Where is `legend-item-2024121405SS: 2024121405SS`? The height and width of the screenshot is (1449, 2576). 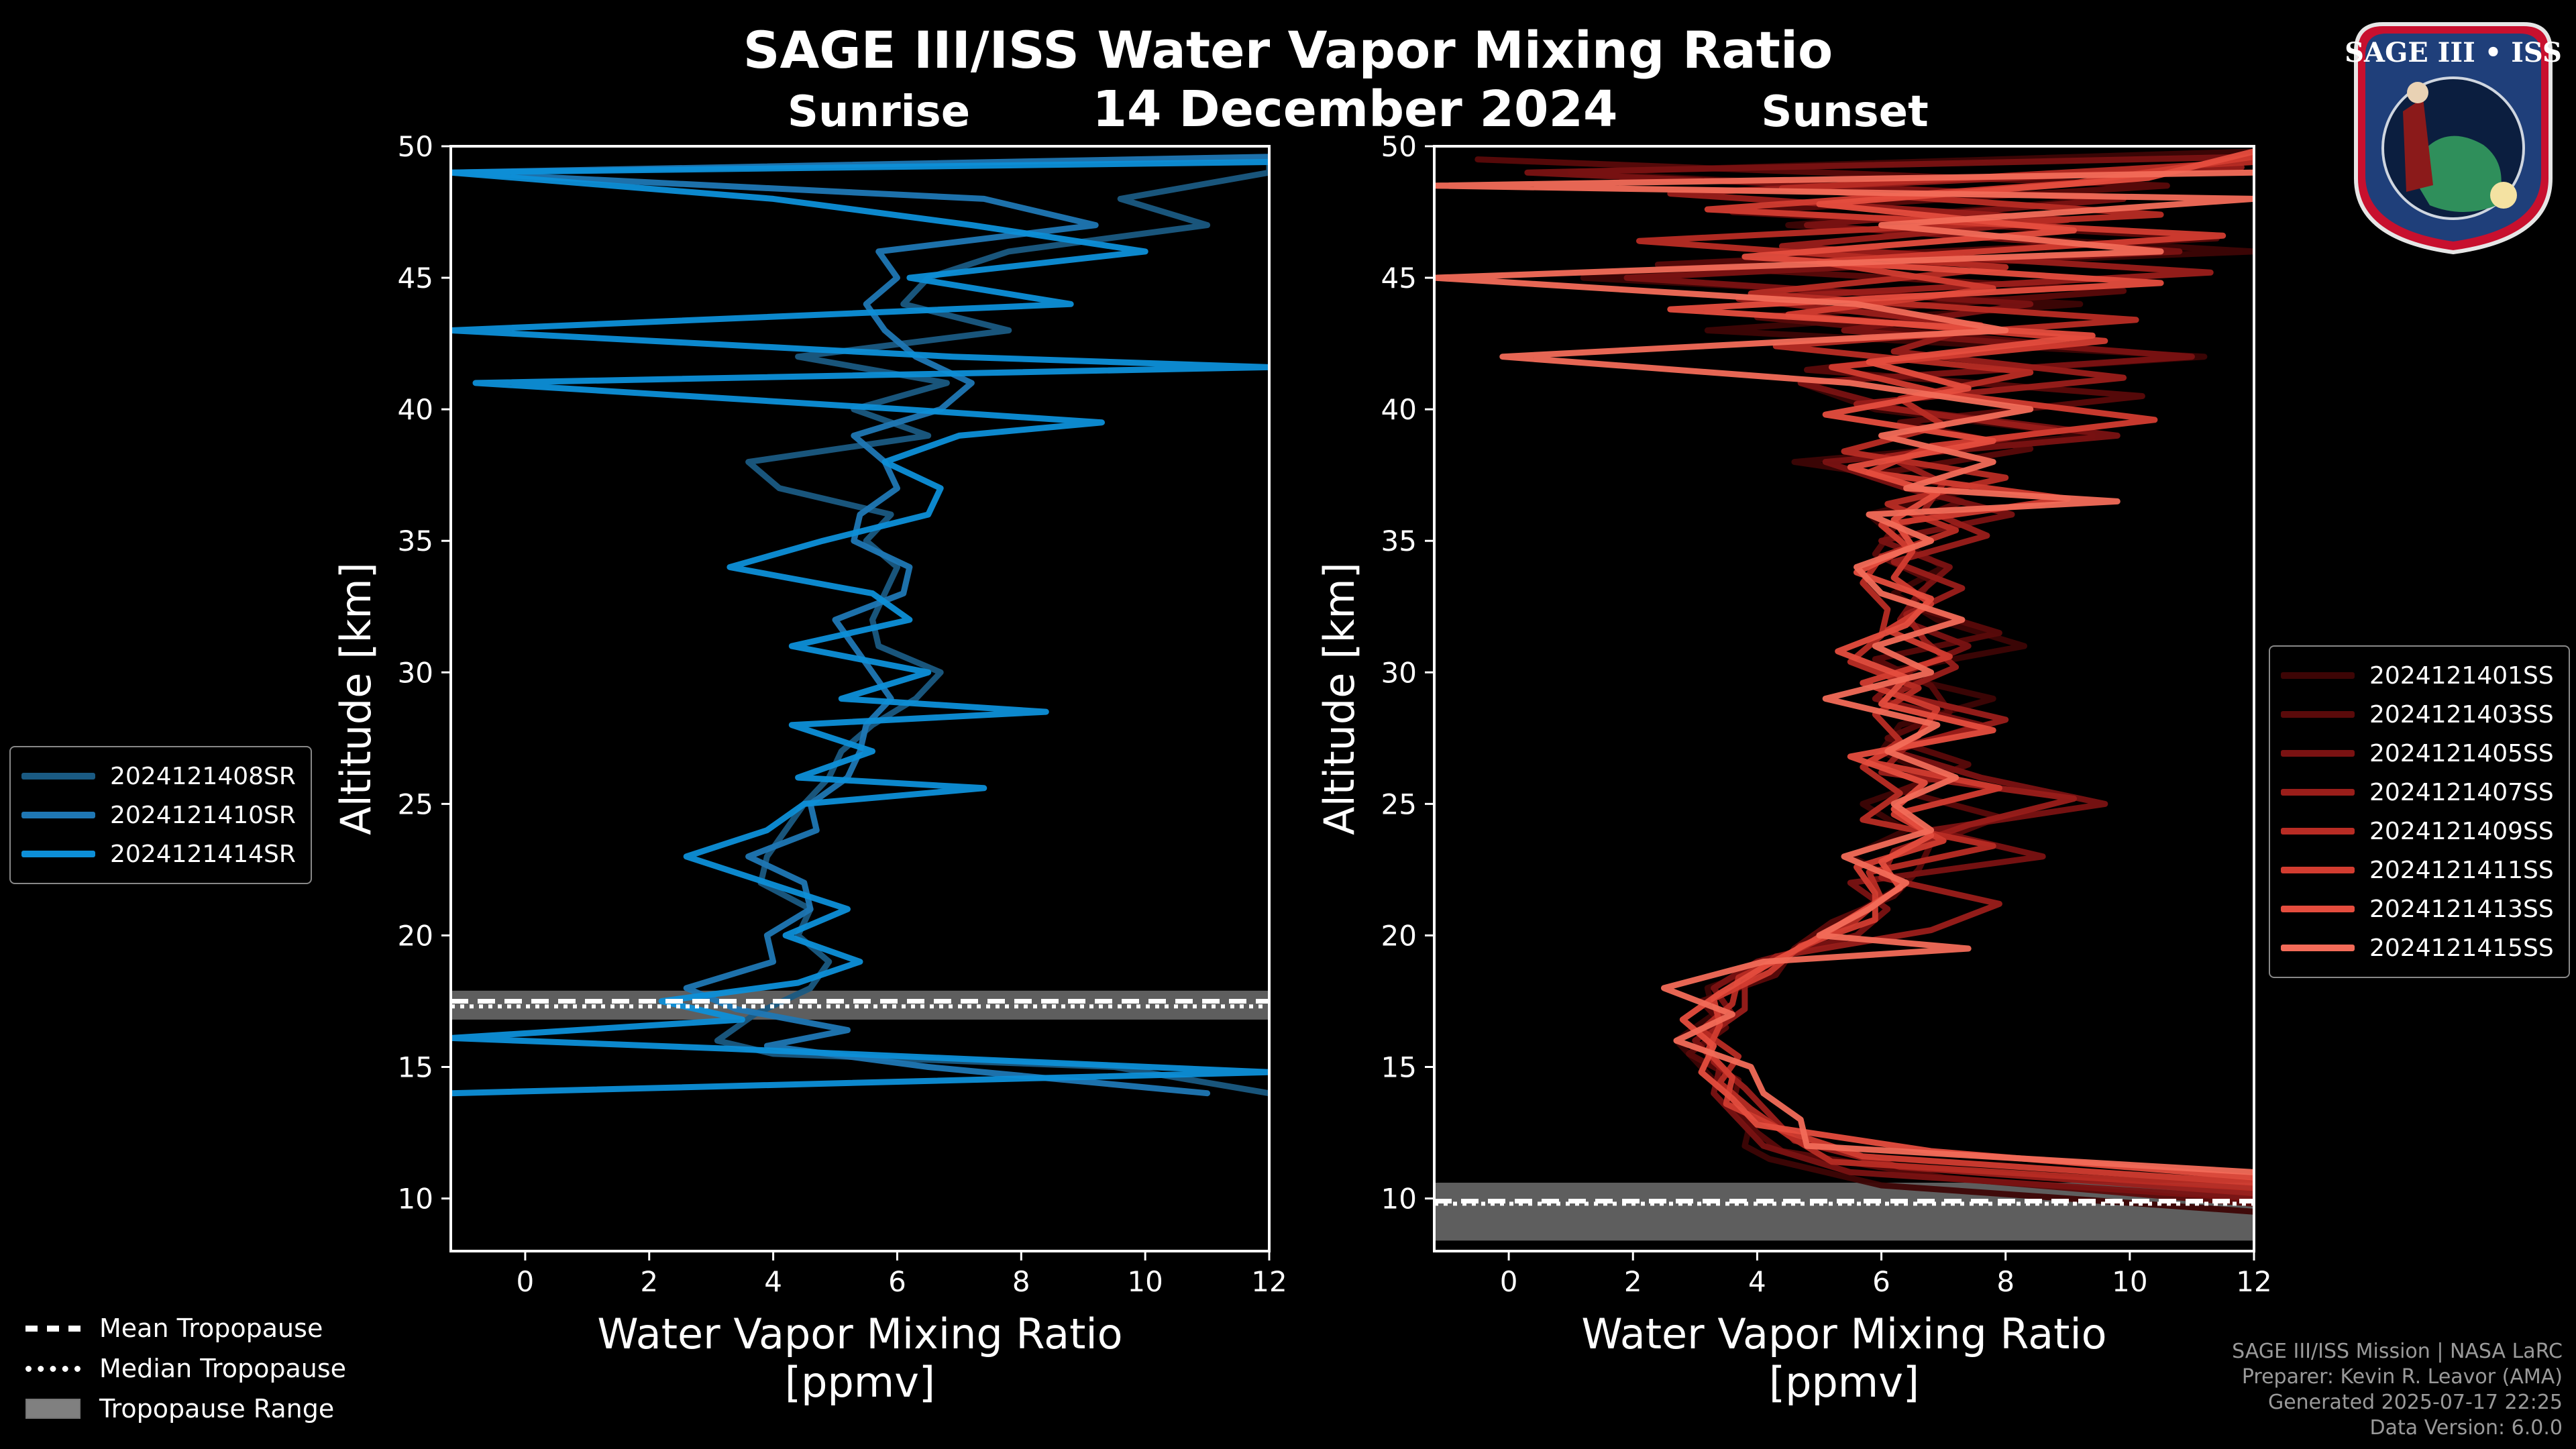
legend-item-2024121405SS: 2024121405SS is located at coordinates (2417, 753).